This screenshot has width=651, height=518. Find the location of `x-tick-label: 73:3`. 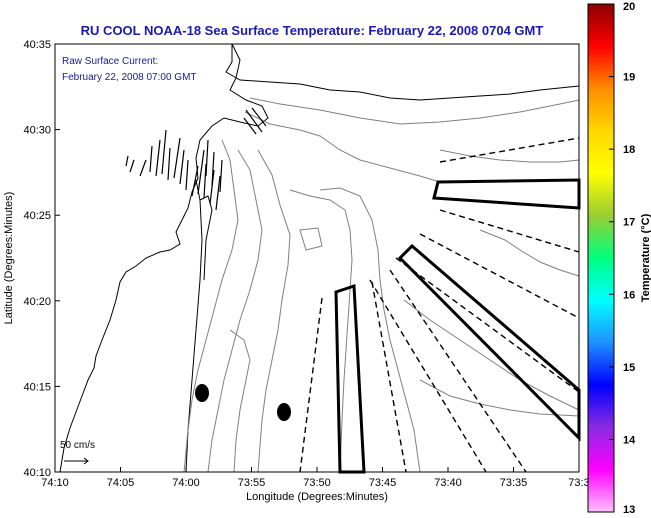

x-tick-label: 73:3 is located at coordinates (578, 483).